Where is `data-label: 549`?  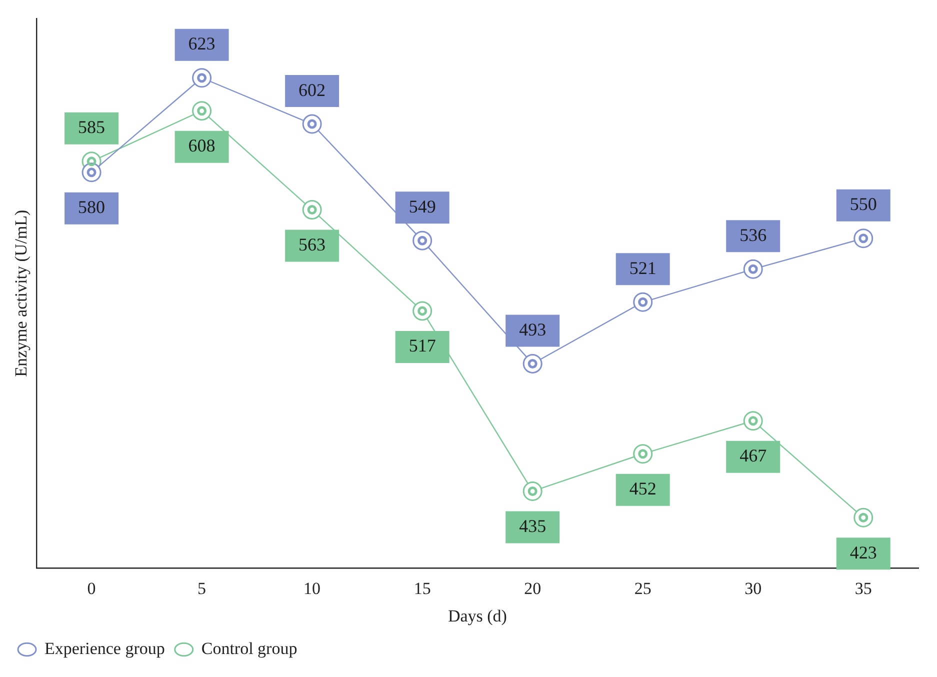
data-label: 549 is located at coordinates (422, 206).